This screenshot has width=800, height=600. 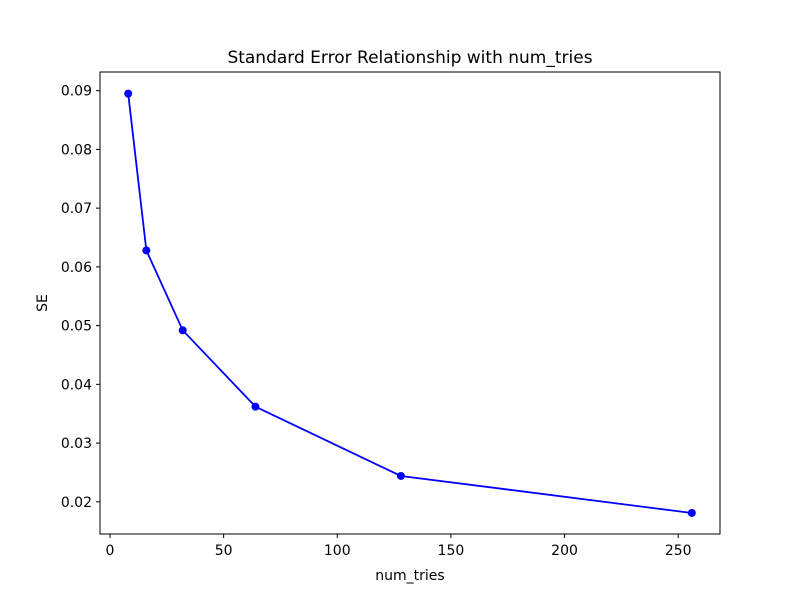 I want to click on y-tick-label: 0.09, so click(x=76, y=92).